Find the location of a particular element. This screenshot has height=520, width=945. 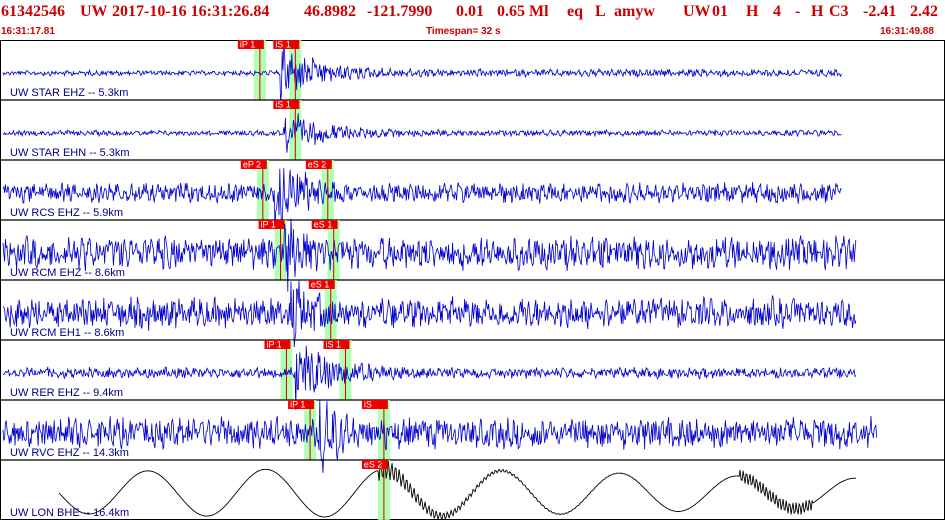

event-version: 01 is located at coordinates (720, 11).